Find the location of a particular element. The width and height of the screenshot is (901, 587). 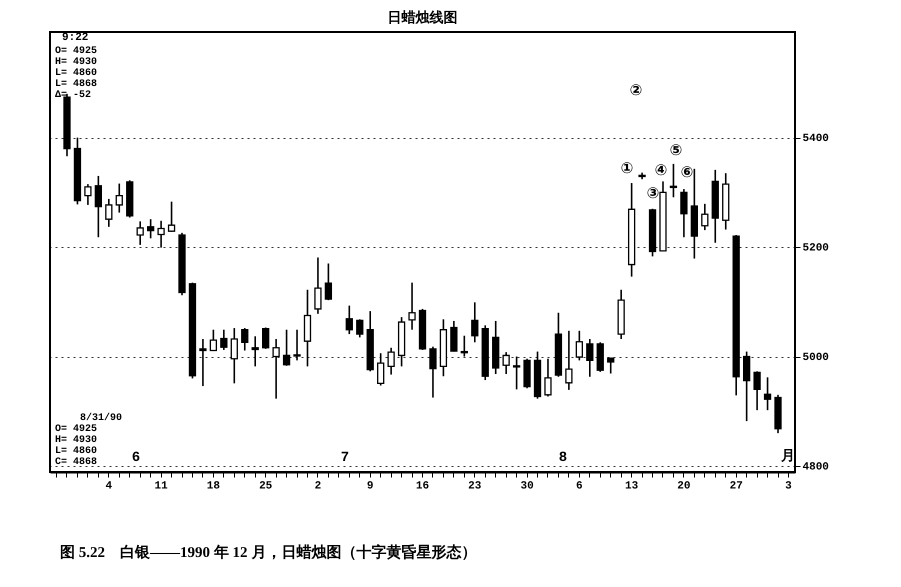

x-tick-label: 4 is located at coordinates (109, 486).